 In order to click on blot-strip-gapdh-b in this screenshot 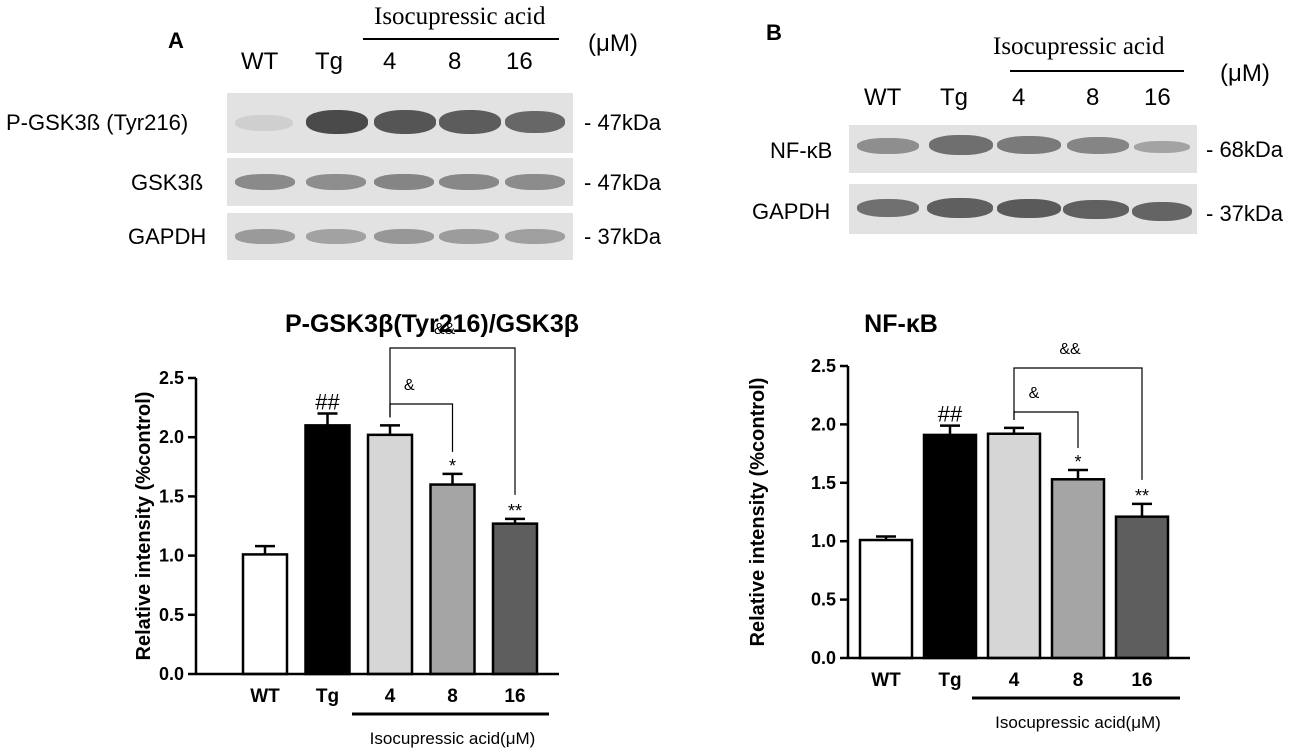, I will do `click(1023, 209)`.